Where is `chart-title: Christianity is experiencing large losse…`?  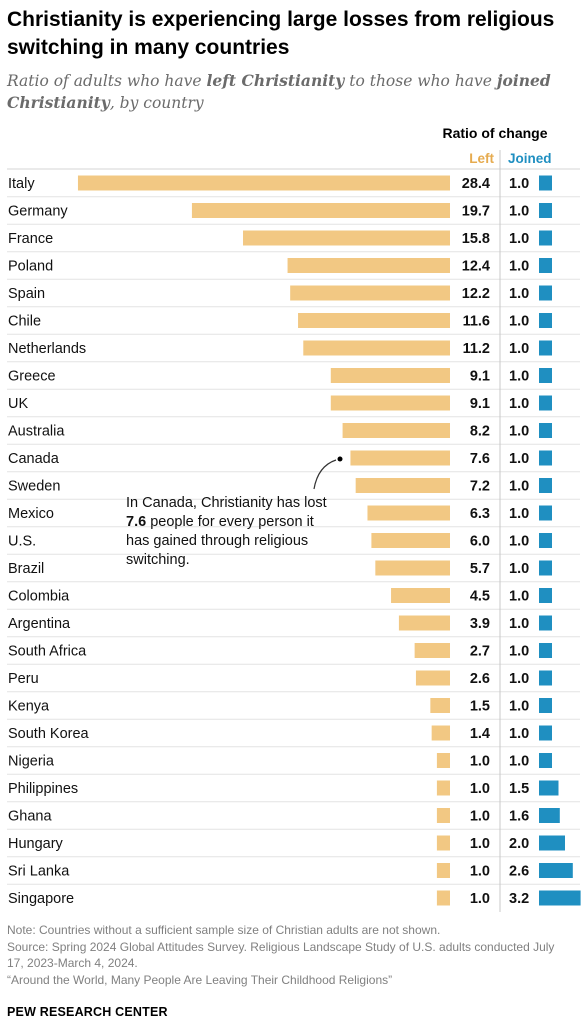
chart-title: Christianity is experiencing large losse… is located at coordinates (281, 33).